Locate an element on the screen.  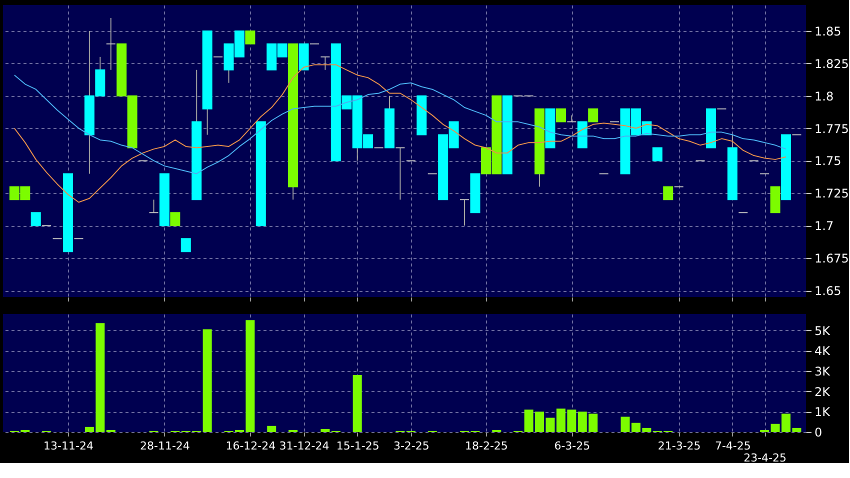
x-tick-label: 13-11-24 is located at coordinates (69, 446).